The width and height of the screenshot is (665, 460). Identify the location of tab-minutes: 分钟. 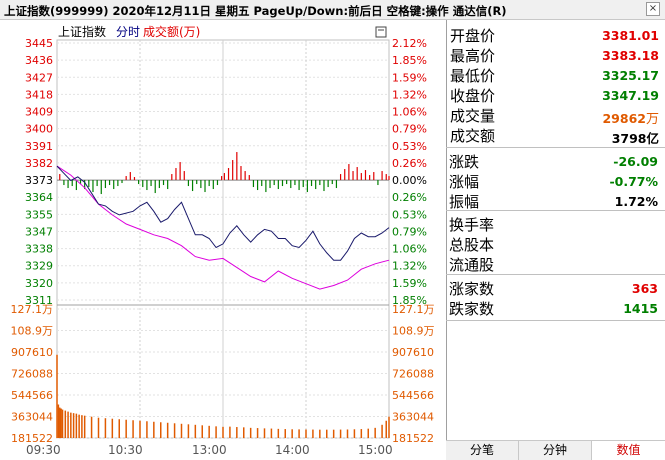
(555, 450).